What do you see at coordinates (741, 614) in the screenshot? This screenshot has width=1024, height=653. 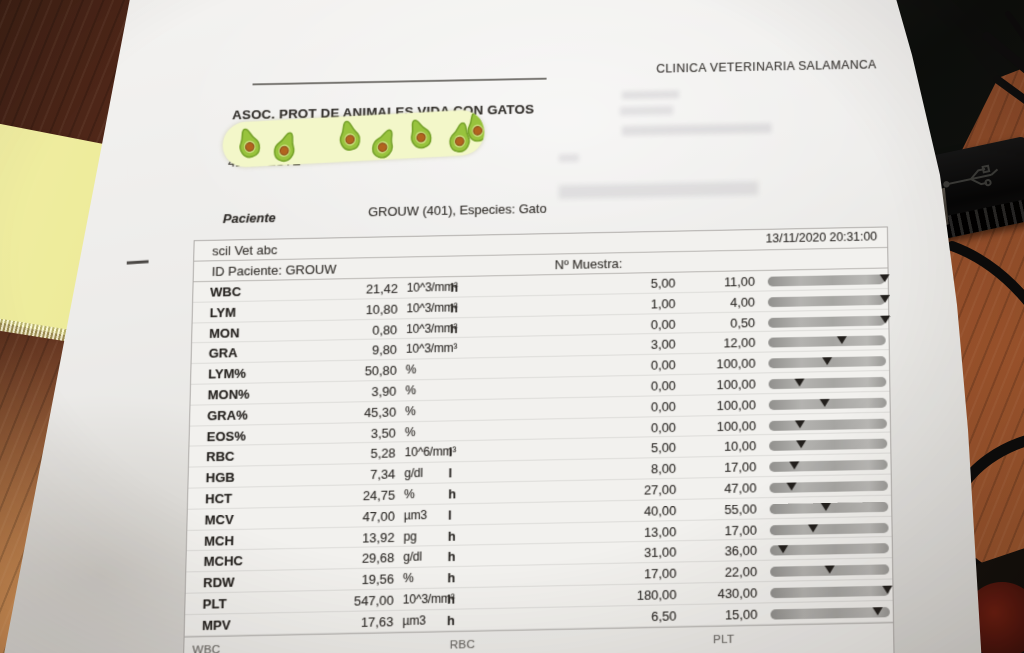 I see `ref-range-high: 15,00` at bounding box center [741, 614].